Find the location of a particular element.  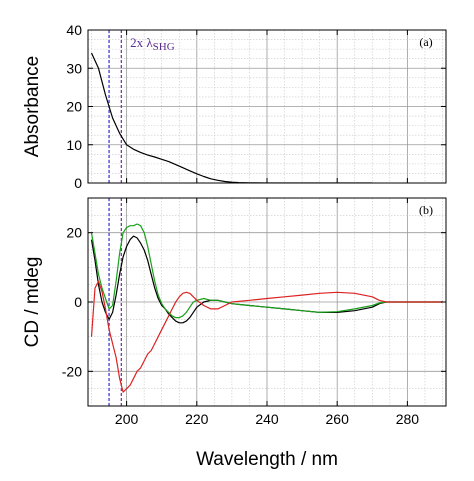

y-tick-label: 30 is located at coordinates (74, 68).